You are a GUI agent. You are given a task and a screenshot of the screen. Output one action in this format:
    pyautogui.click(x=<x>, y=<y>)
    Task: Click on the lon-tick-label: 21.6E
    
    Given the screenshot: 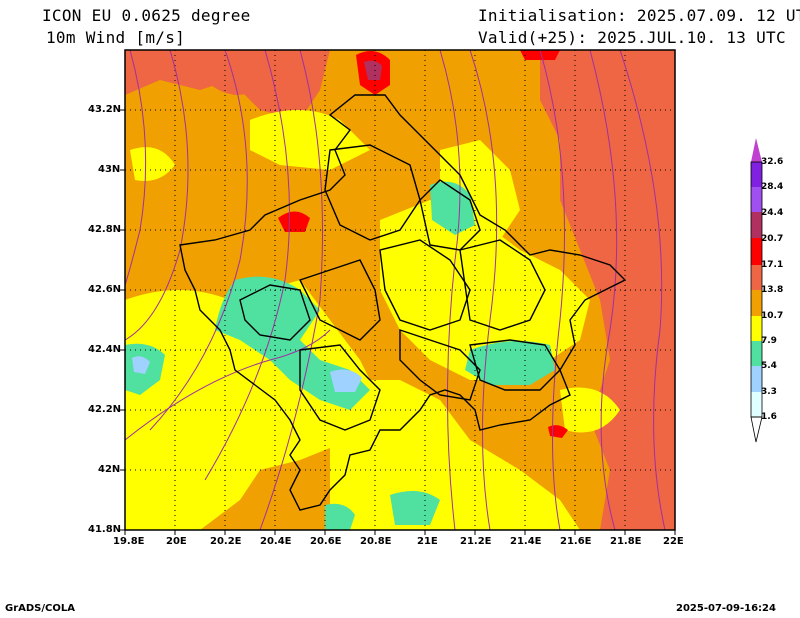 What is the action you would take?
    pyautogui.click(x=576, y=541)
    